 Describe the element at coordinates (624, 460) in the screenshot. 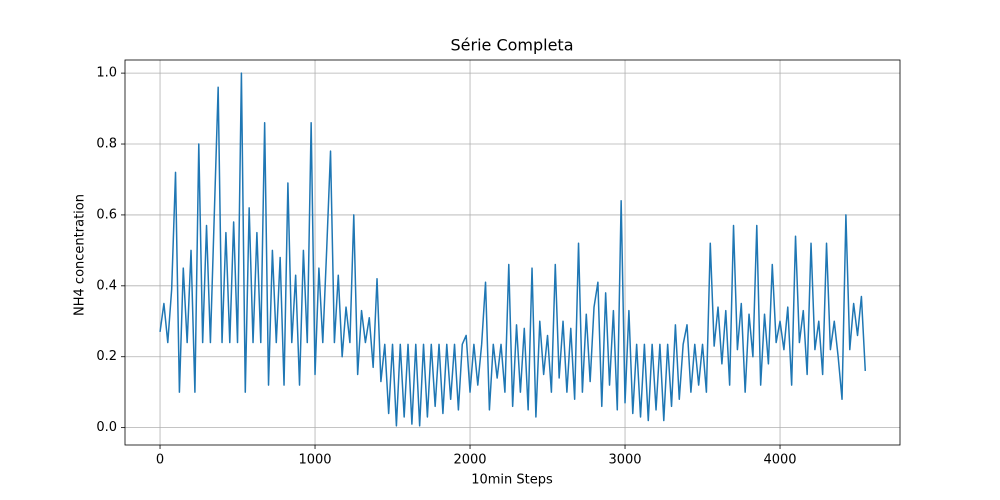

I see `x-tick-label: 3000` at that location.